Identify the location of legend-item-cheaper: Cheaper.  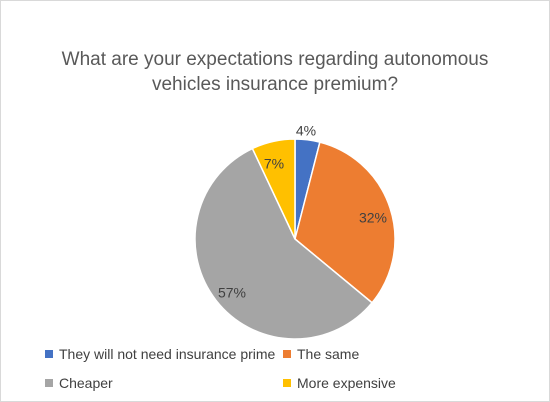
(79, 383).